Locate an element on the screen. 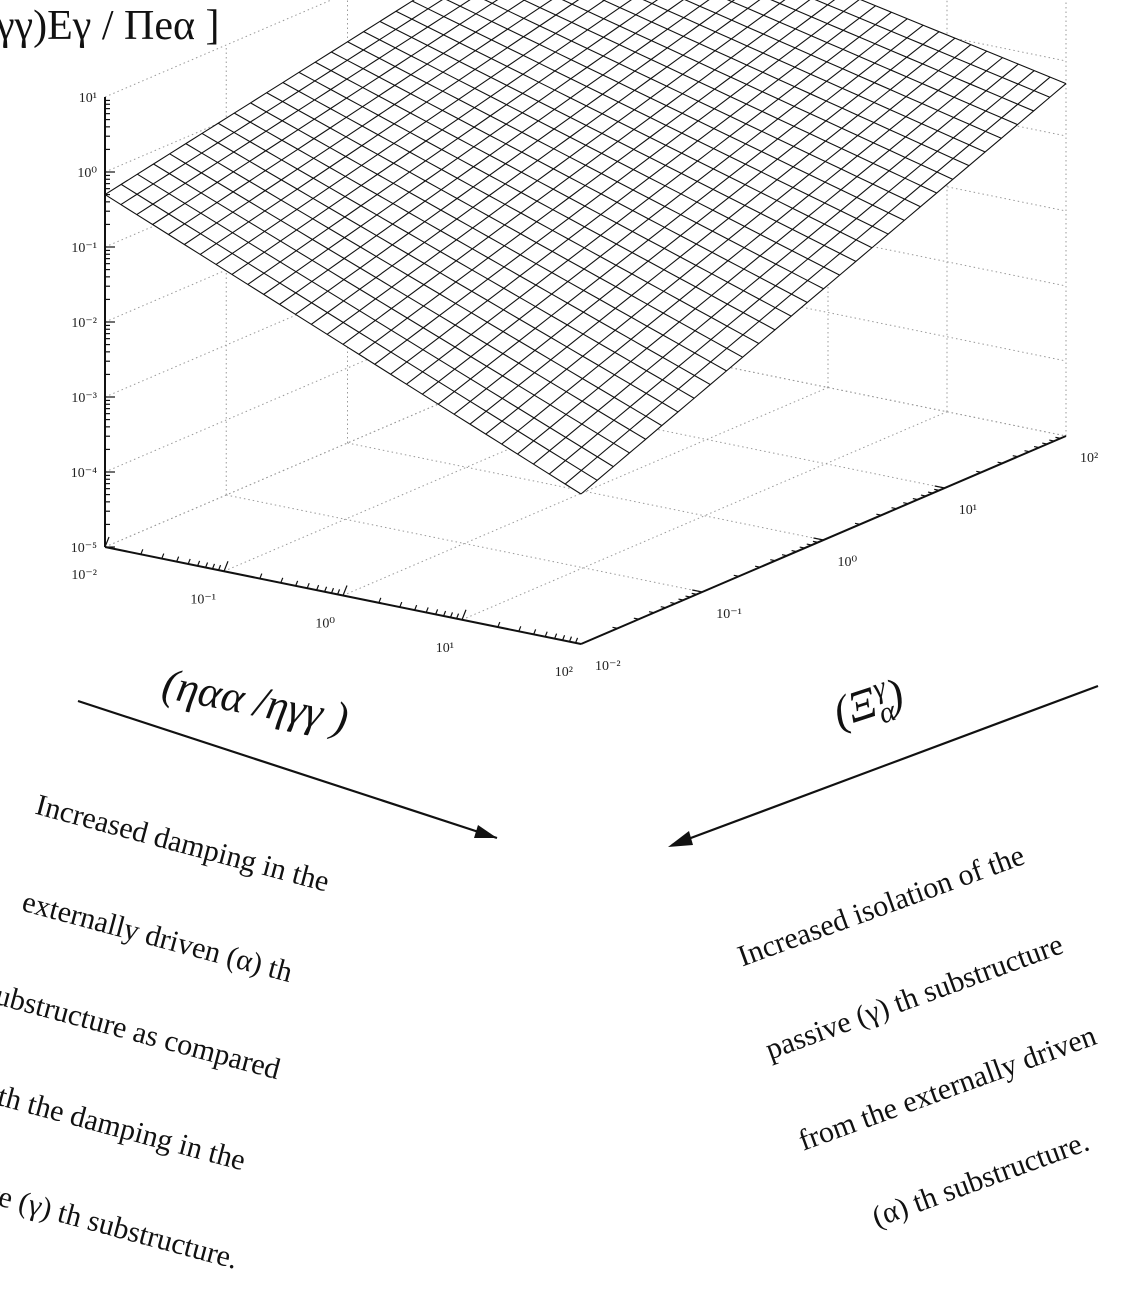 The height and width of the screenshot is (1308, 1127). z-tick-label: 10⁻⁴ is located at coordinates (84, 473).